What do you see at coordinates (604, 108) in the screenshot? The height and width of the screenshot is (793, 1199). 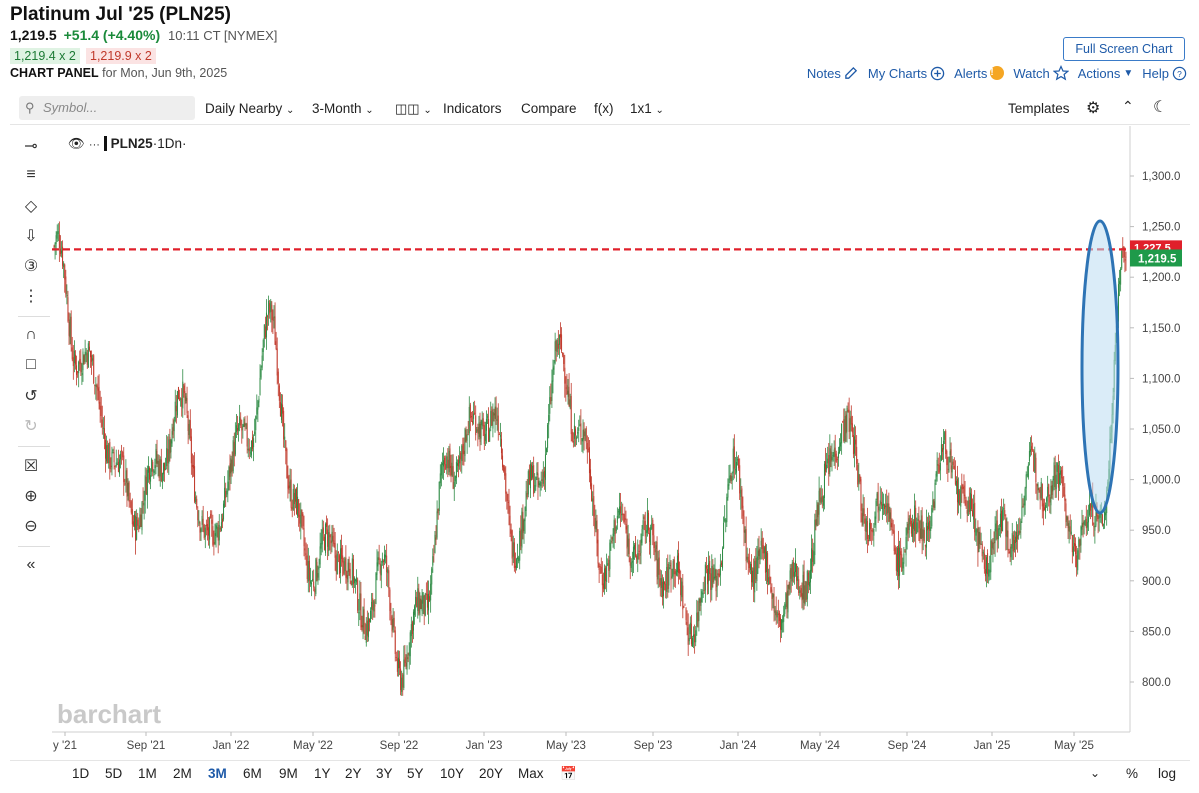 I see `function-button: f(x)` at bounding box center [604, 108].